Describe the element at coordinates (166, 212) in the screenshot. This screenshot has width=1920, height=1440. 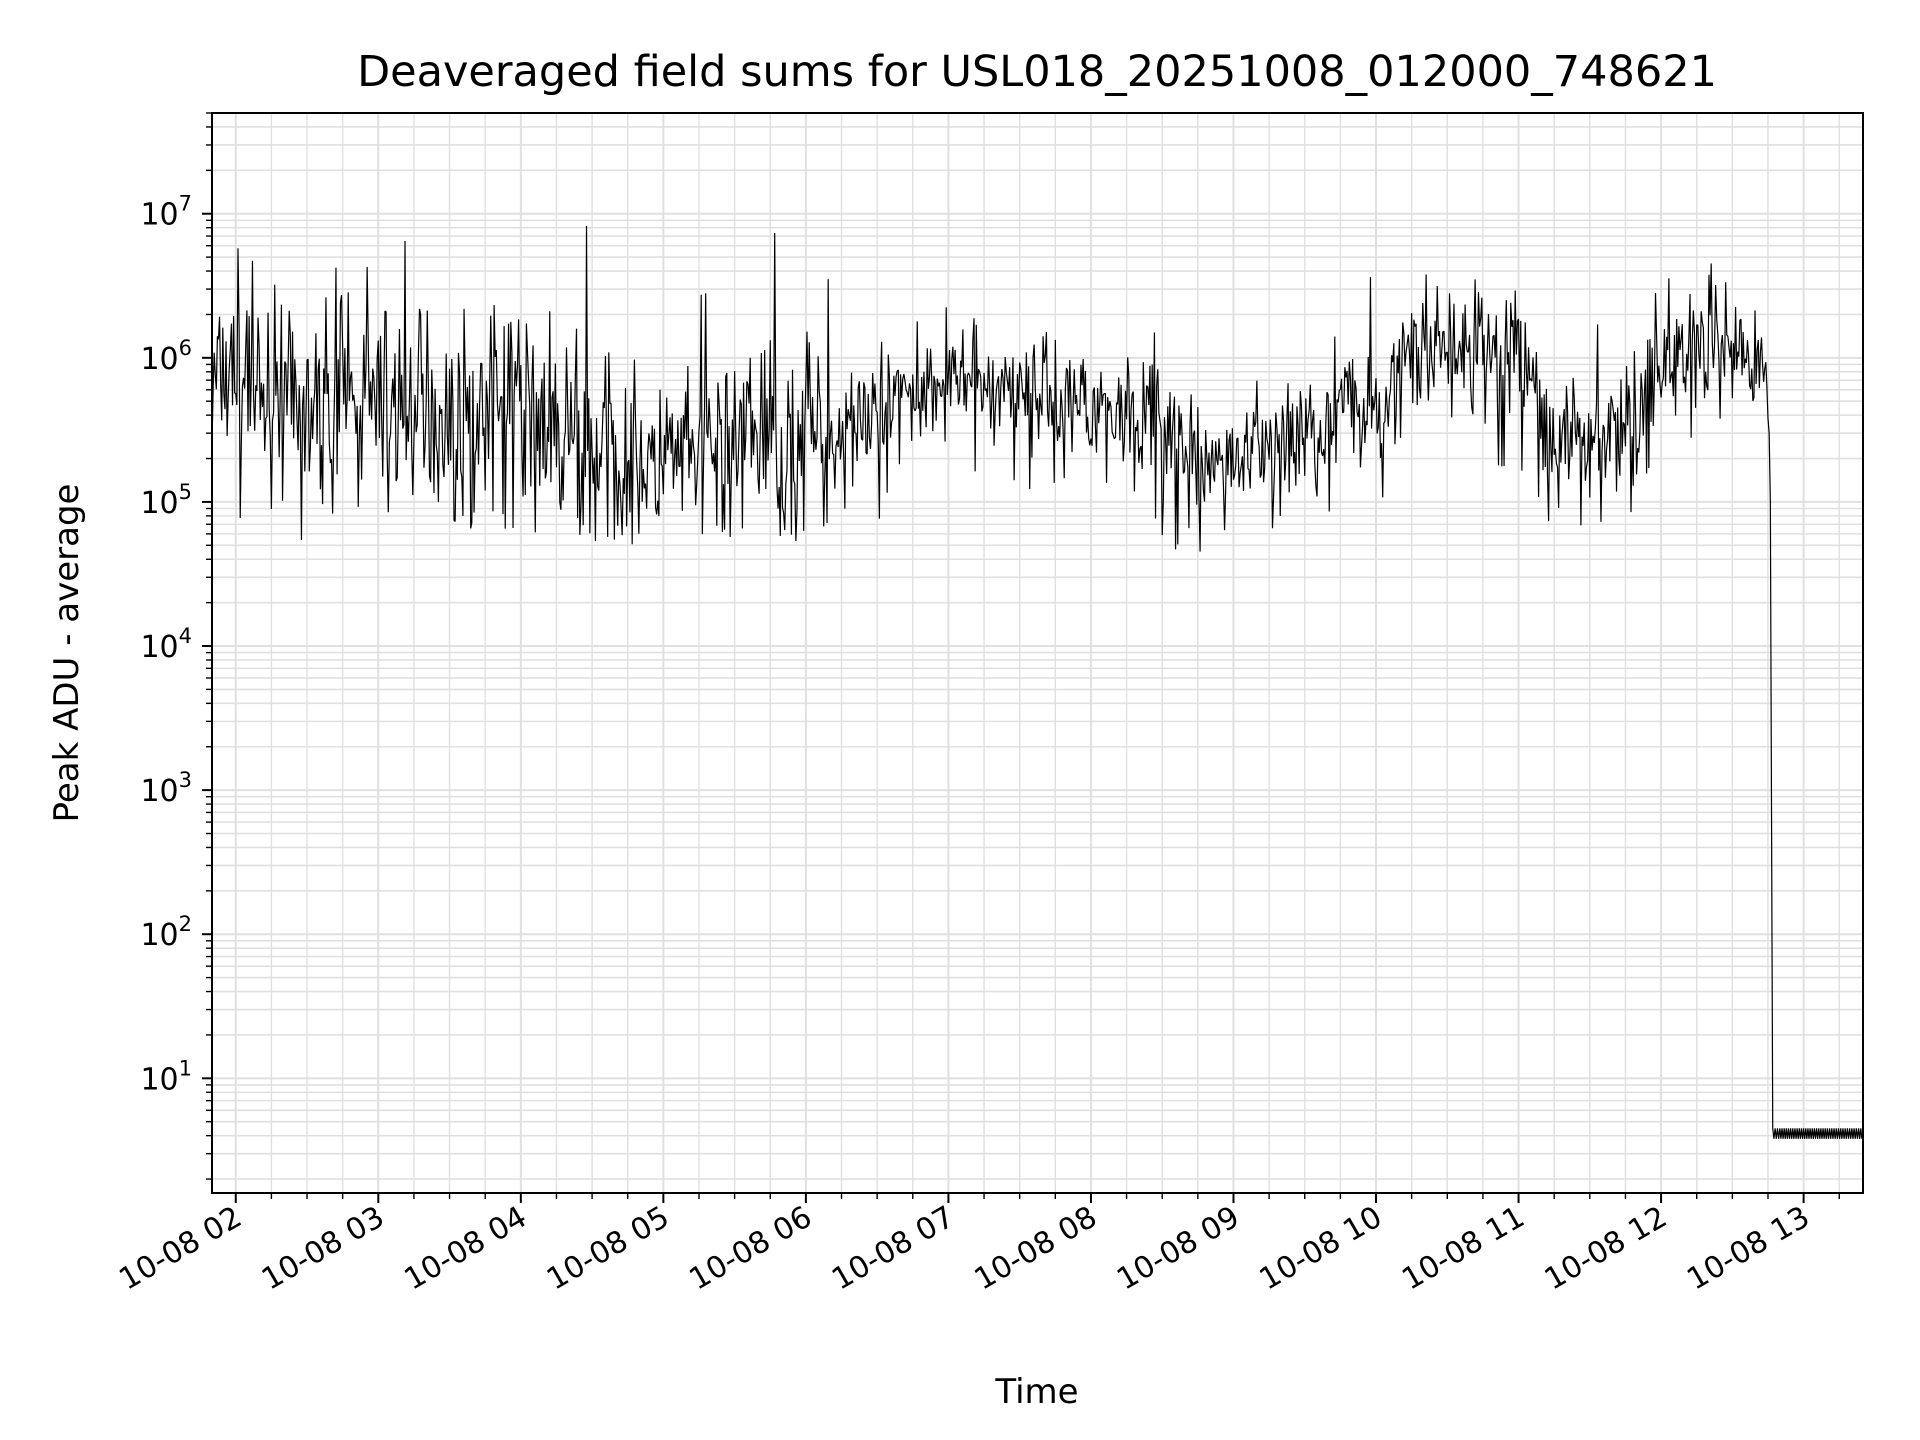
I see `y-tick-label: 10⁷` at that location.